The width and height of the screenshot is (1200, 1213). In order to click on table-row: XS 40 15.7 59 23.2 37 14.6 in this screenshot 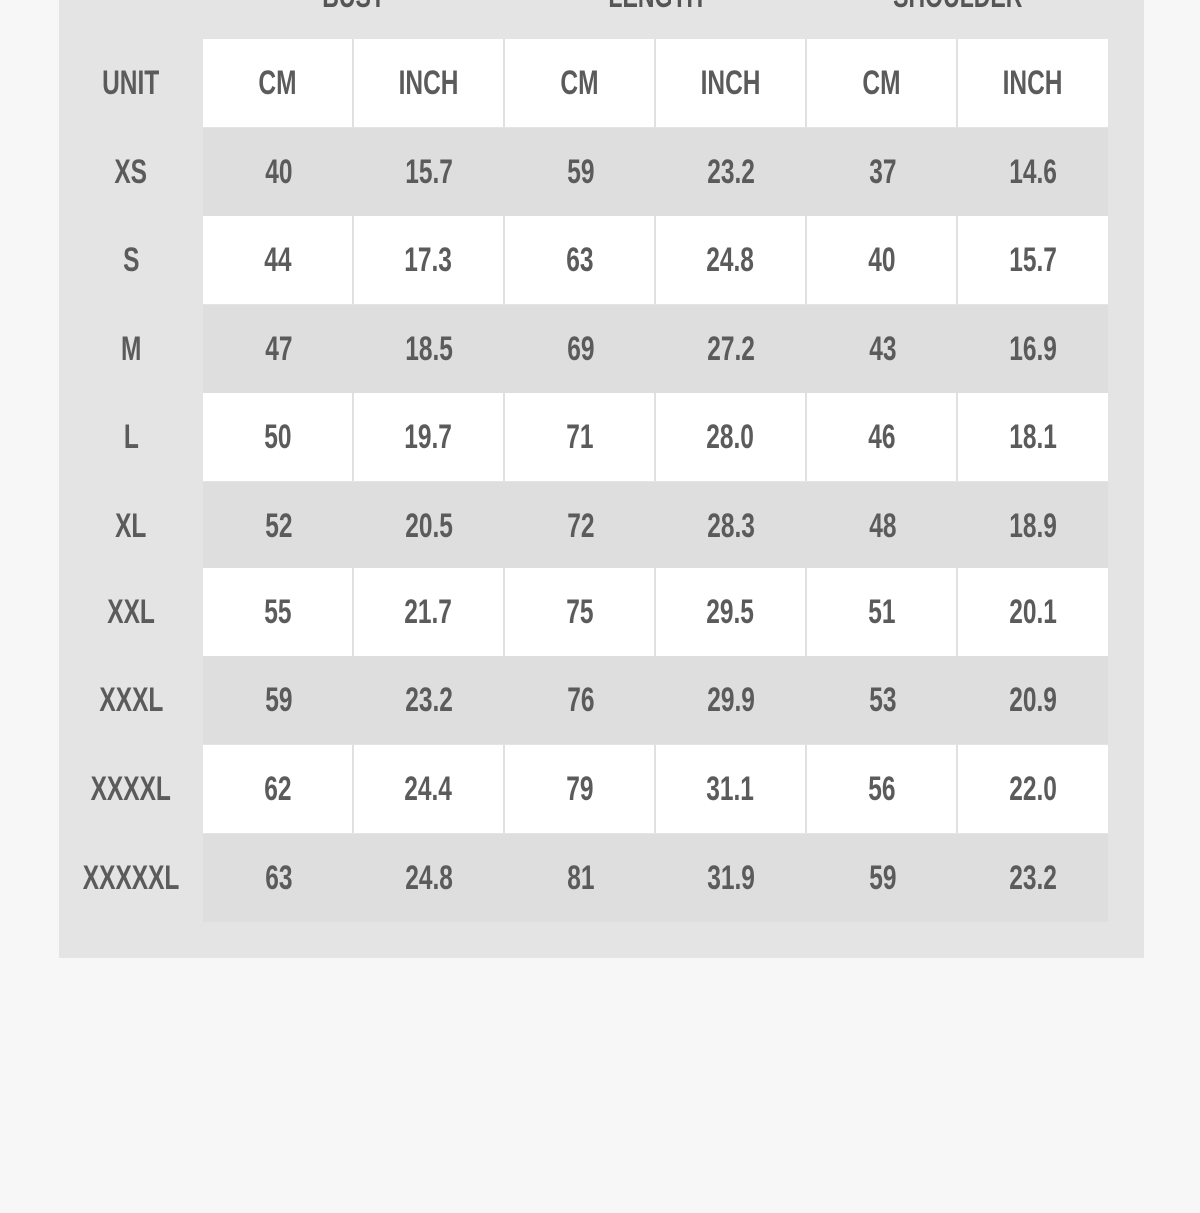, I will do `click(601, 172)`.